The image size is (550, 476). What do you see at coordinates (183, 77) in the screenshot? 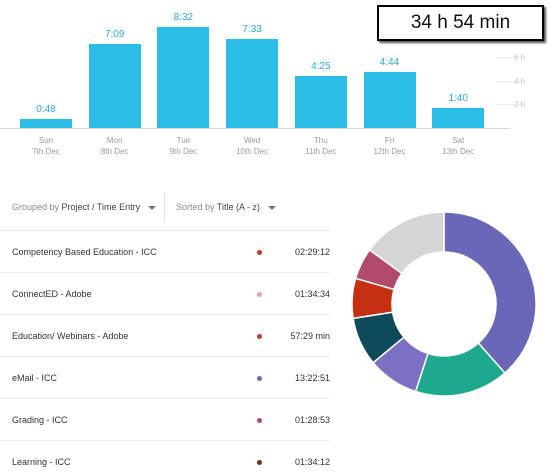
I see `bar-tue` at bounding box center [183, 77].